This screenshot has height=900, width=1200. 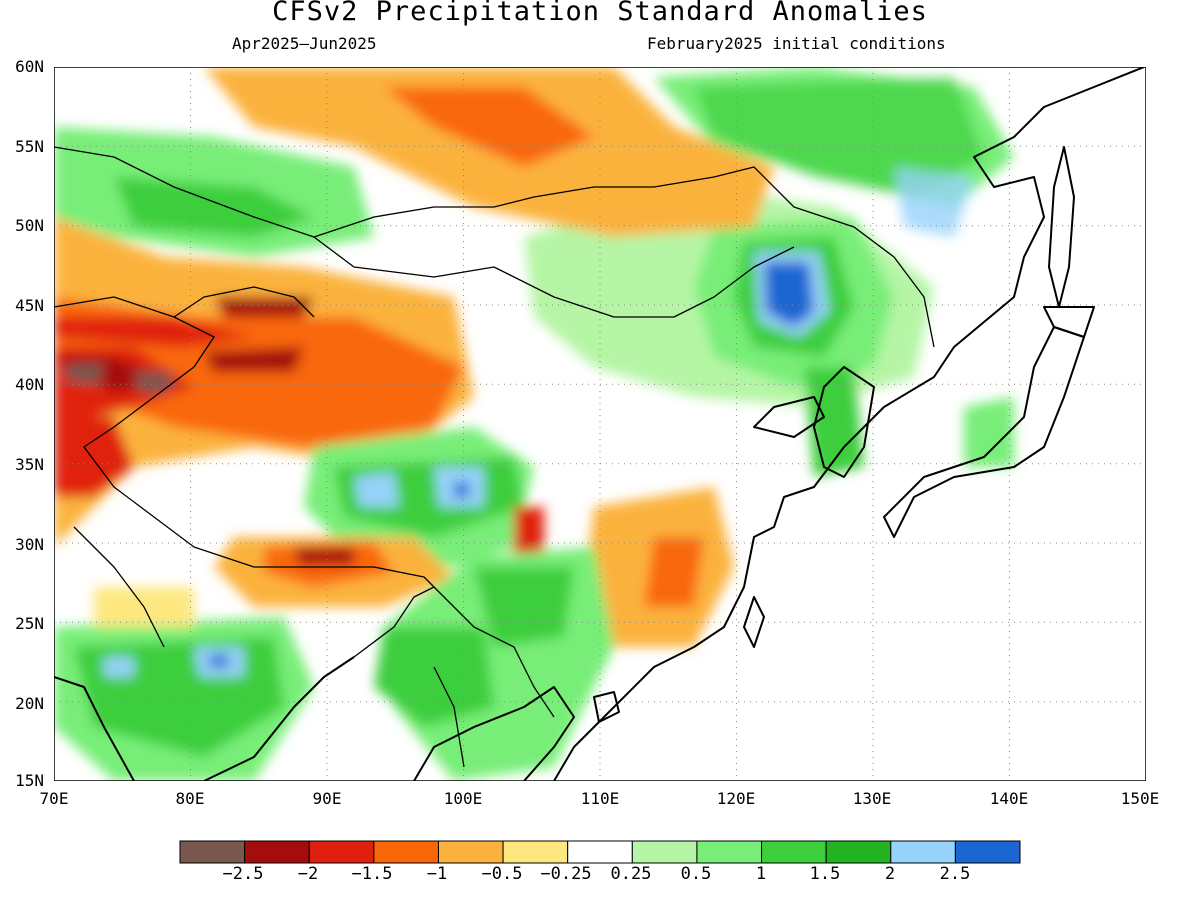 I want to click on indochina-coast, so click(x=494, y=733).